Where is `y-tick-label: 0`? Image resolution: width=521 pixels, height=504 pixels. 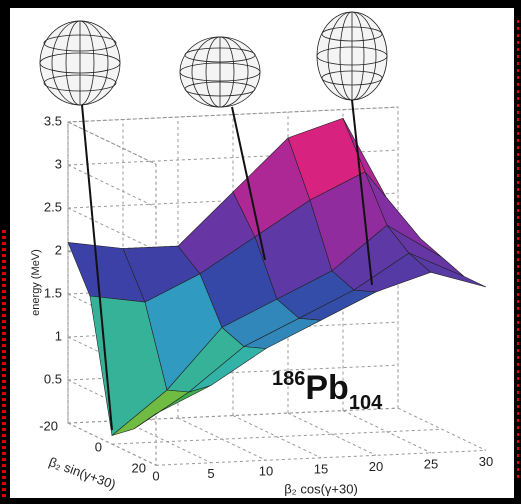 y-tick-label: 0 is located at coordinates (98, 447).